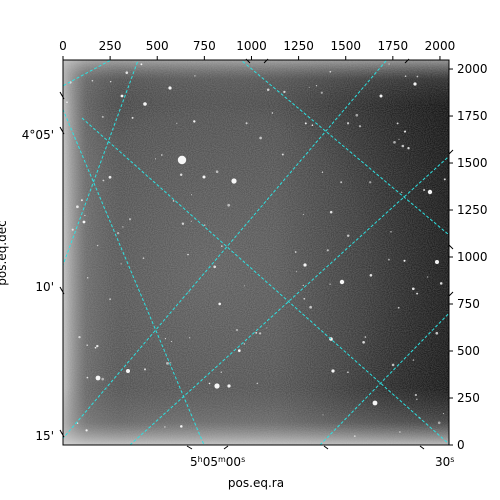 This screenshot has height=500, width=500. What do you see at coordinates (251, 46) in the screenshot?
I see `x-tick-label: 1000` at bounding box center [251, 46].